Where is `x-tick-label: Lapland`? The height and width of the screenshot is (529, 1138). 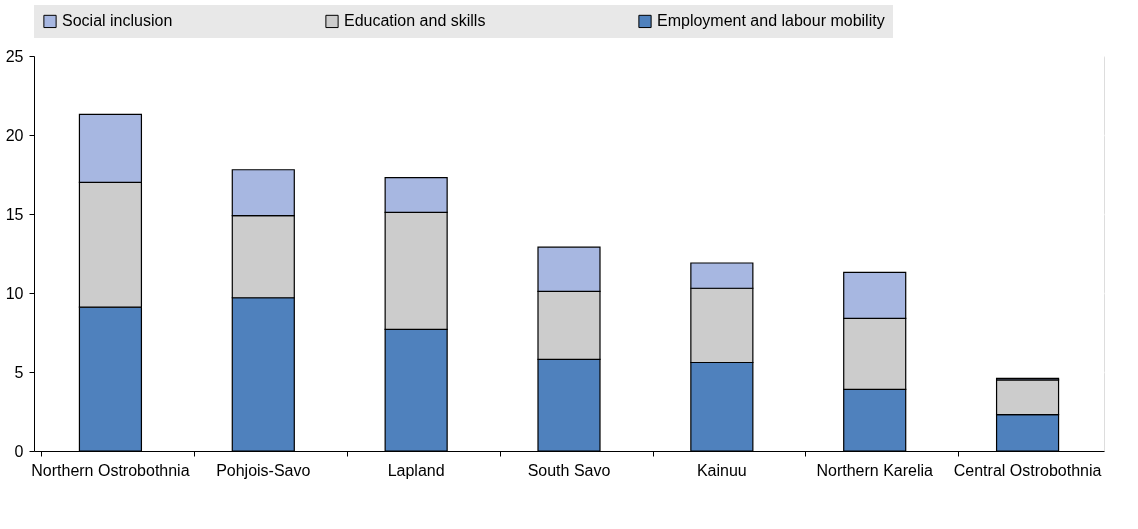
x-tick-label: Lapland is located at coordinates (416, 470).